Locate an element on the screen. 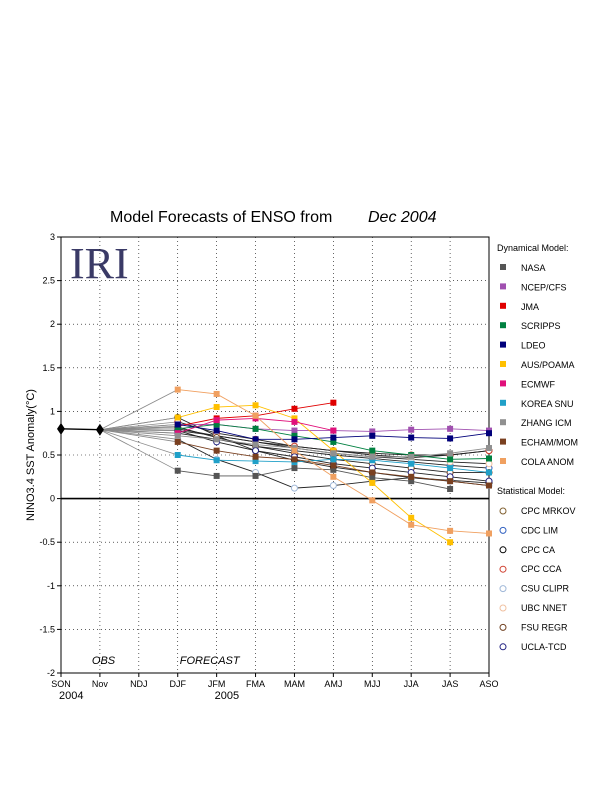 Image resolution: width=612 pixels, height=792 pixels. legend-label: LDEO is located at coordinates (533, 346).